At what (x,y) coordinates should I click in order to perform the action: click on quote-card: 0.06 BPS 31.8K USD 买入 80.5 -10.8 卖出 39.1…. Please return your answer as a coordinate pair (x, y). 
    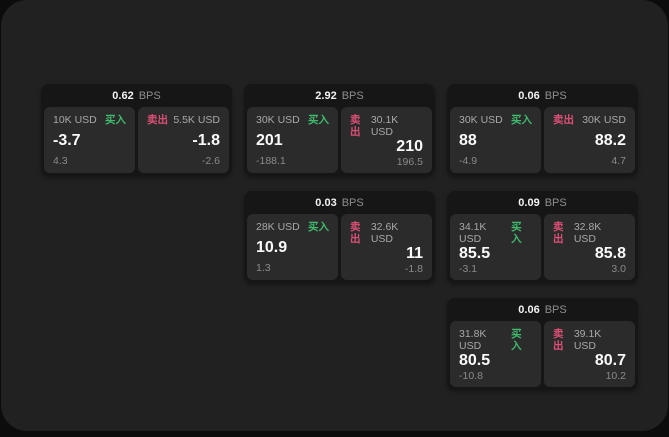
    Looking at the image, I should click on (542, 344).